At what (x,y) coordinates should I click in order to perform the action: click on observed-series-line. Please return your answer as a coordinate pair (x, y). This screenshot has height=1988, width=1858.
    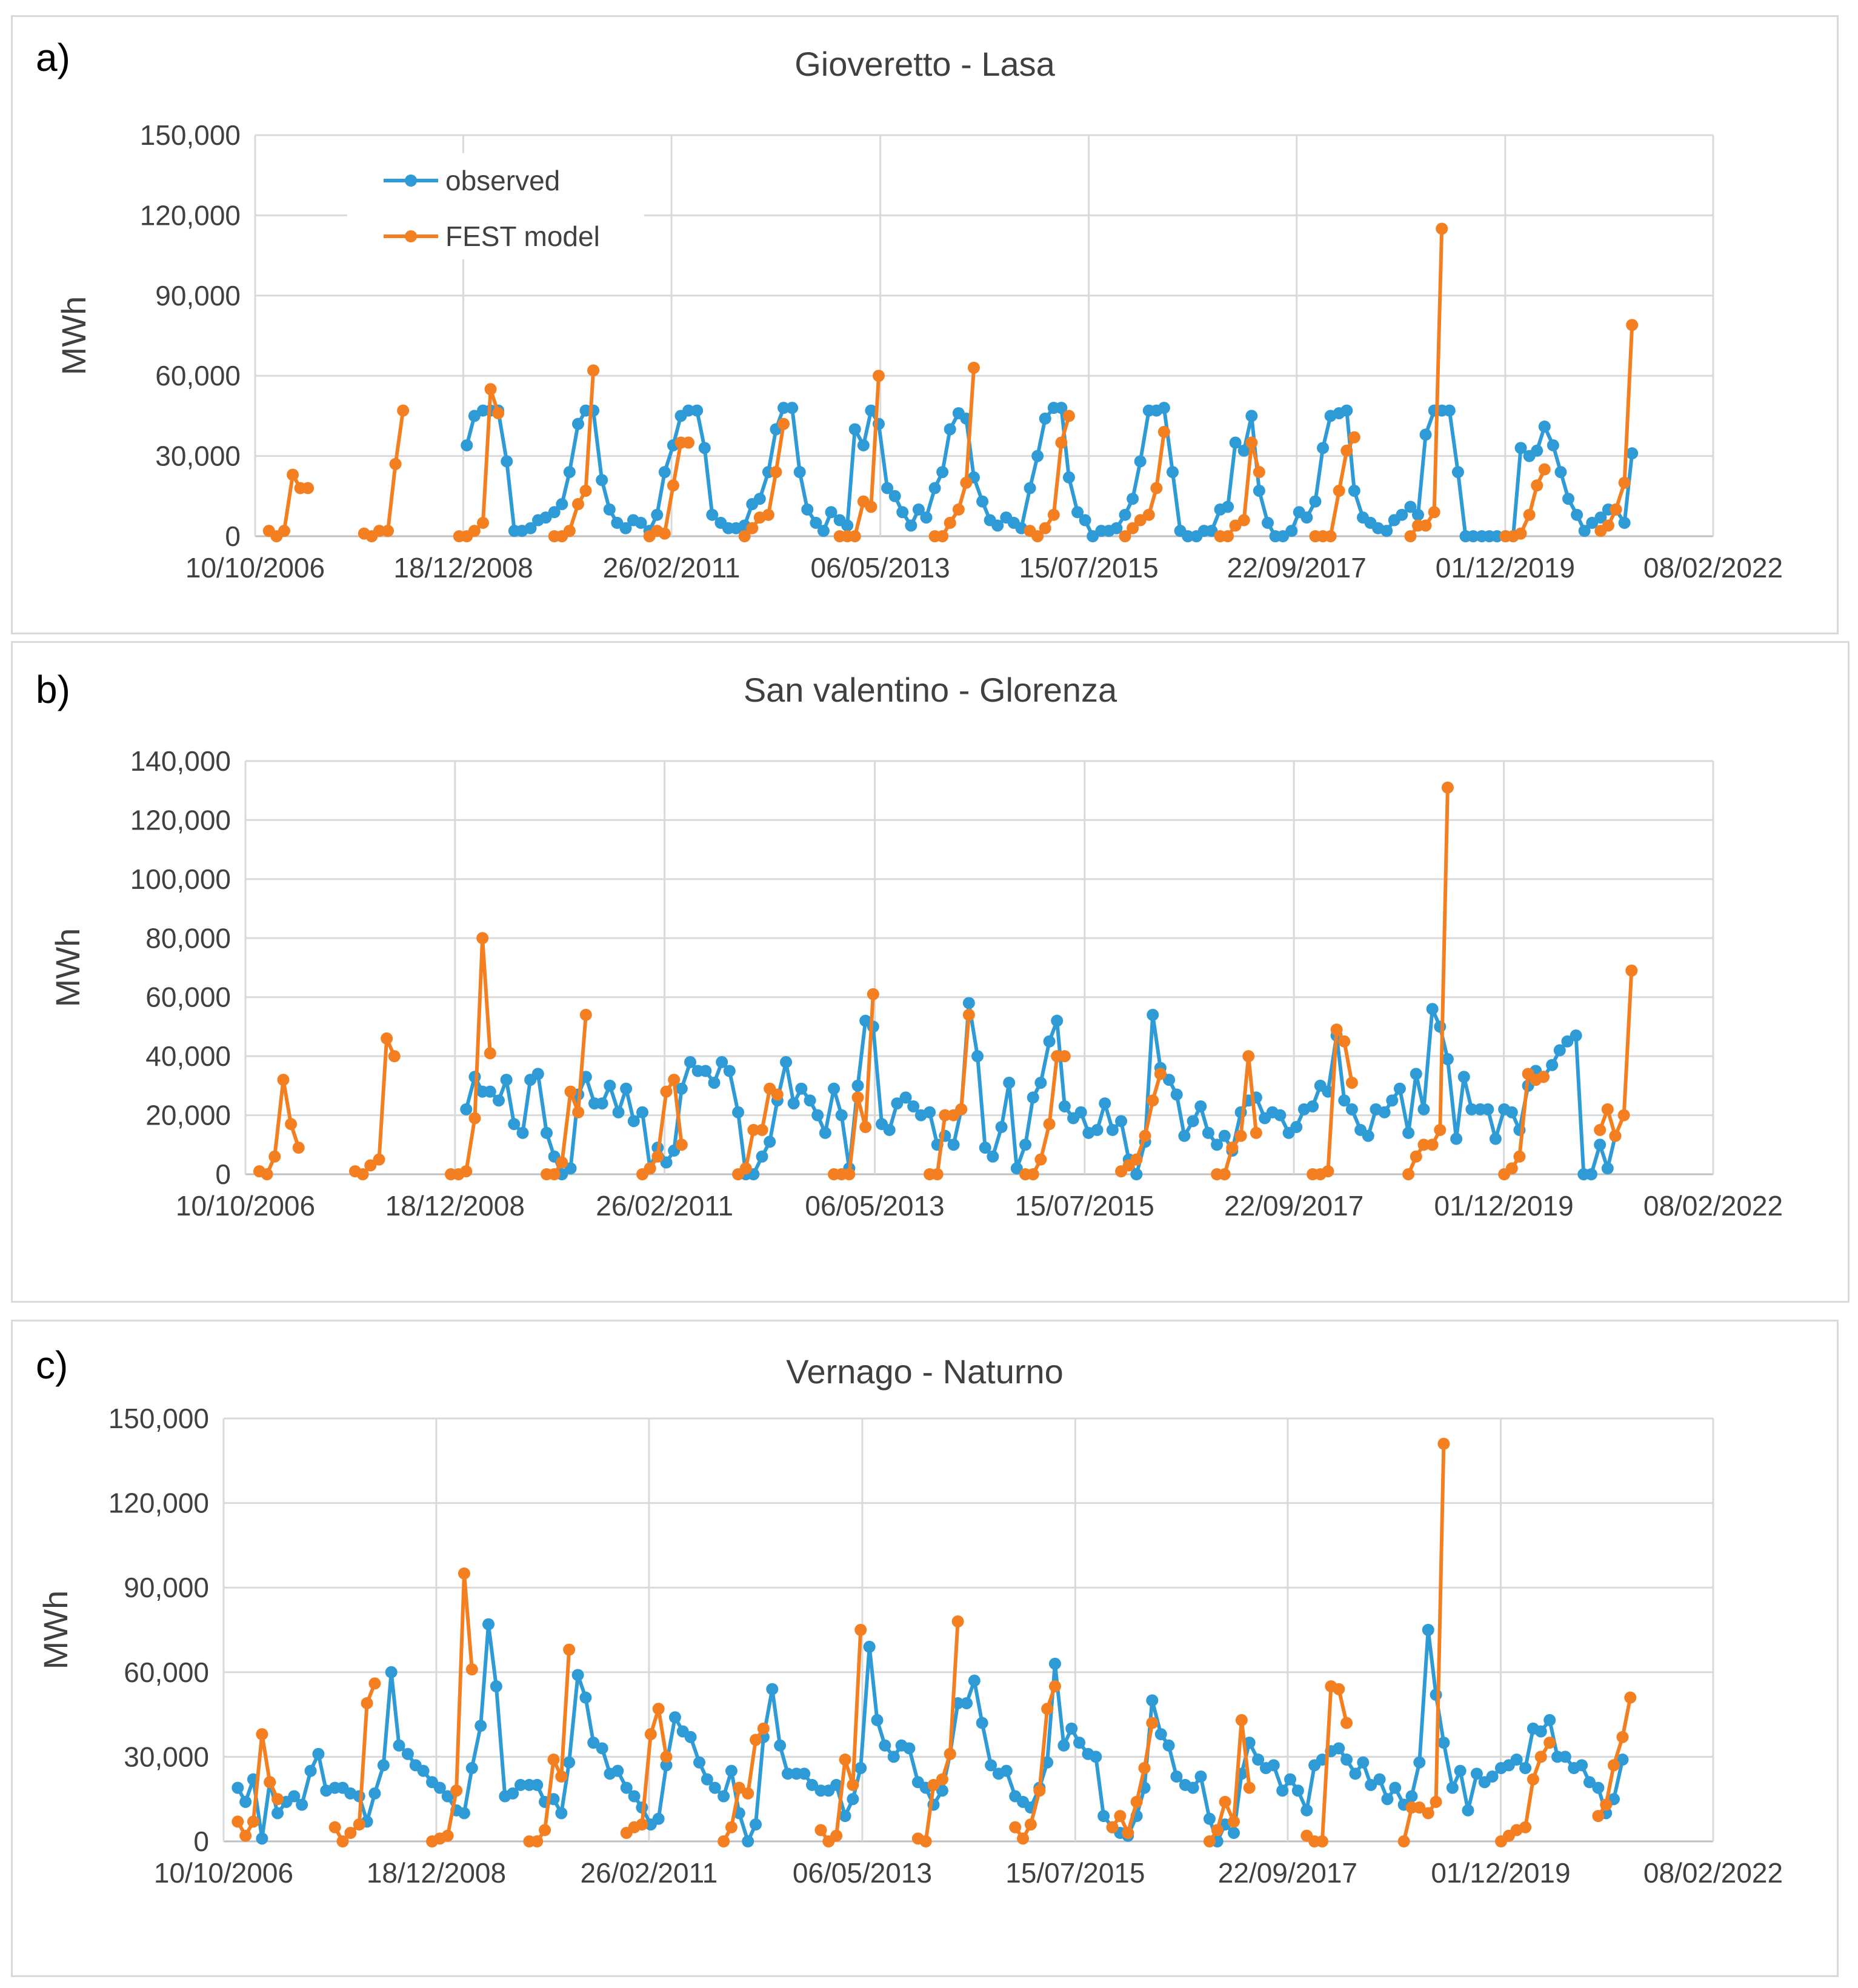
    Looking at the image, I should click on (931, 1732).